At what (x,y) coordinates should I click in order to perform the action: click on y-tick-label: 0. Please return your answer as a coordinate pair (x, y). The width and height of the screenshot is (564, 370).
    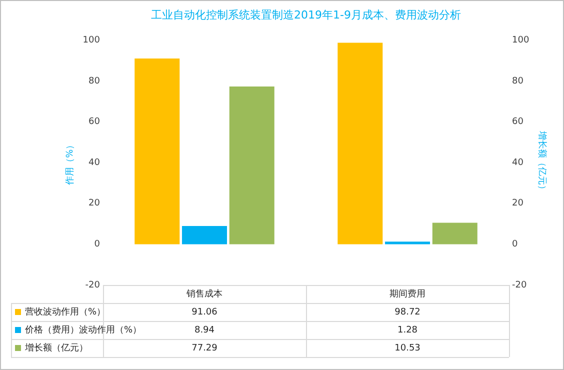
    Looking at the image, I should click on (97, 245).